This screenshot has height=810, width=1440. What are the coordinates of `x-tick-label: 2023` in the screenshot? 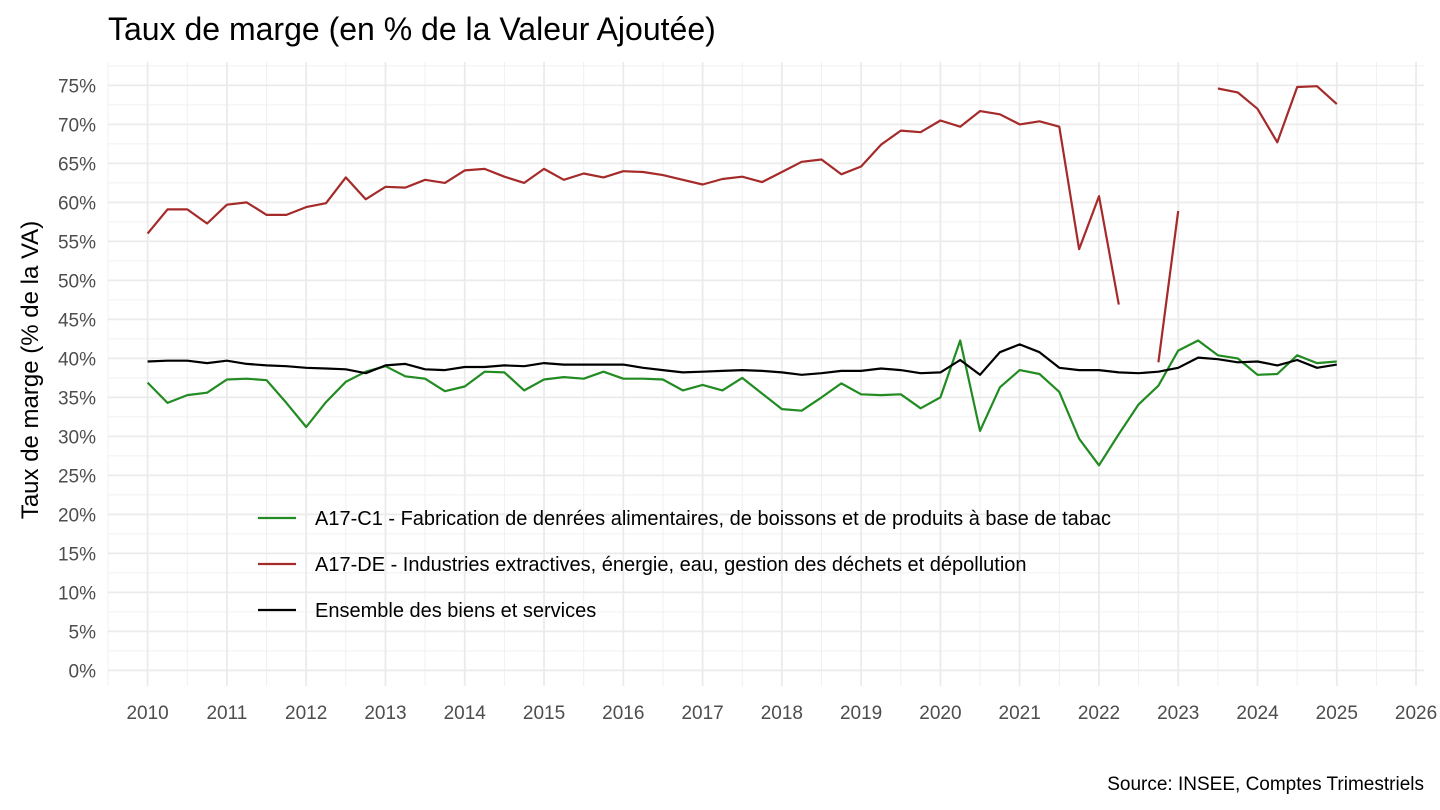 It's located at (1178, 713).